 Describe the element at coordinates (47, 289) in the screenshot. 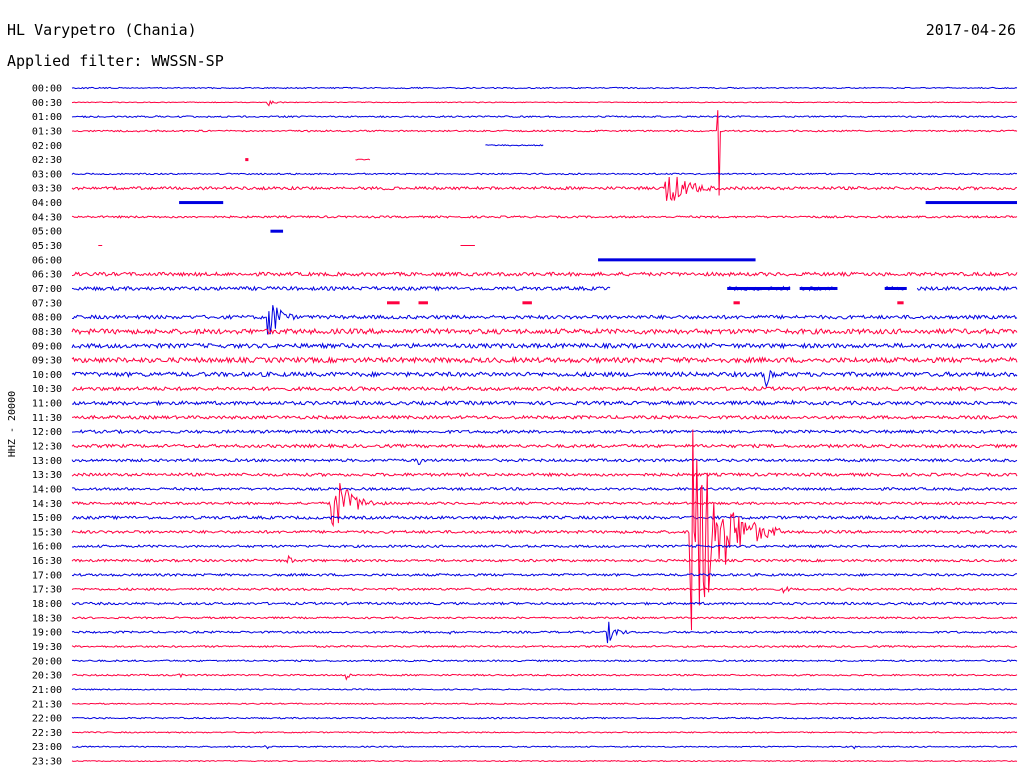

I see `row-label-0700: 07:00` at that location.